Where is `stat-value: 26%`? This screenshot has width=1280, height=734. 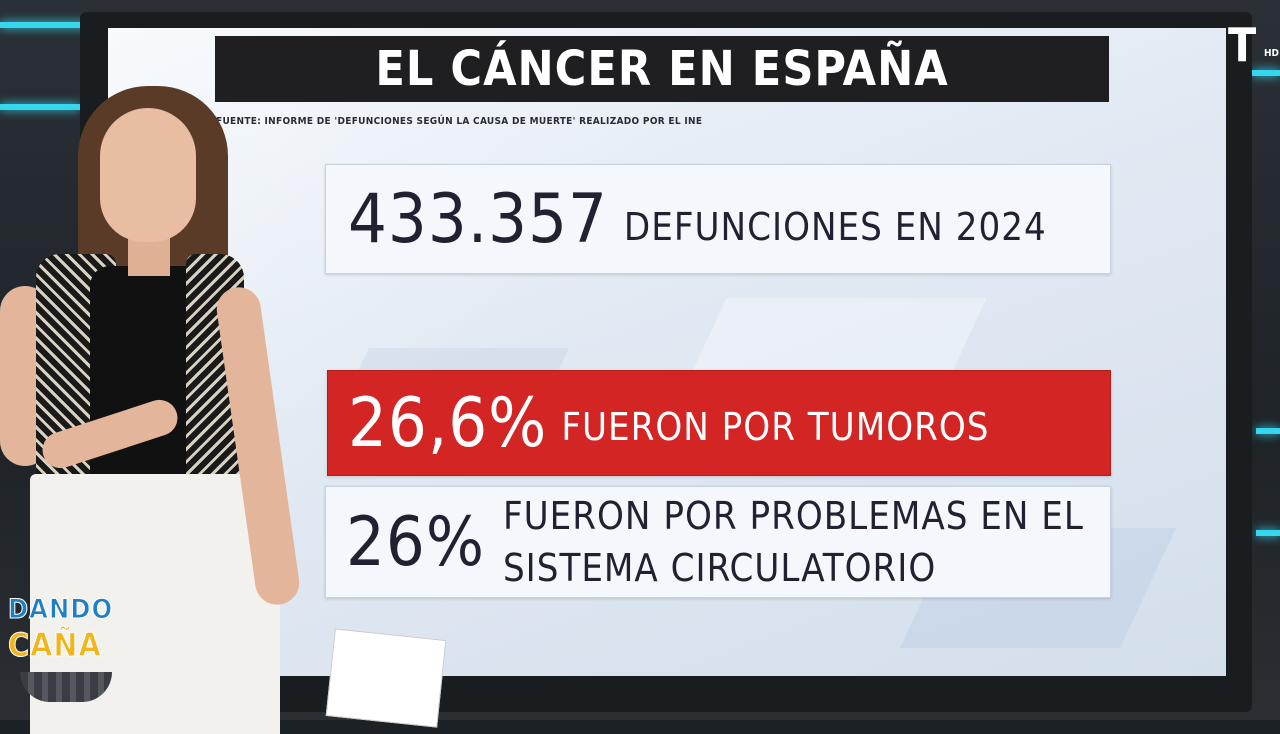
stat-value: 26% is located at coordinates (415, 542).